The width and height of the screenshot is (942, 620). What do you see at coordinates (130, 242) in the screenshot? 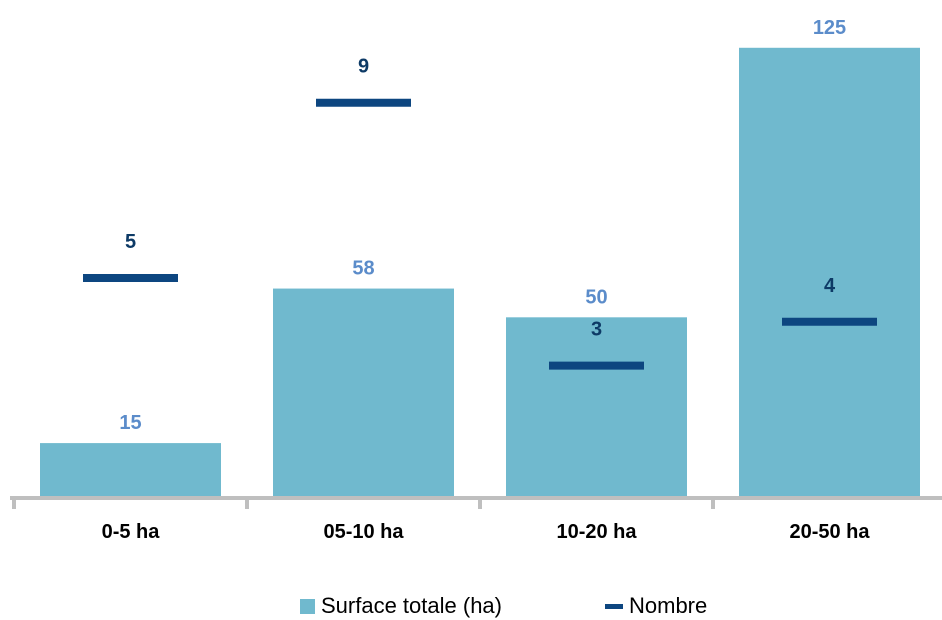
I see `marker-value-label: 5` at bounding box center [130, 242].